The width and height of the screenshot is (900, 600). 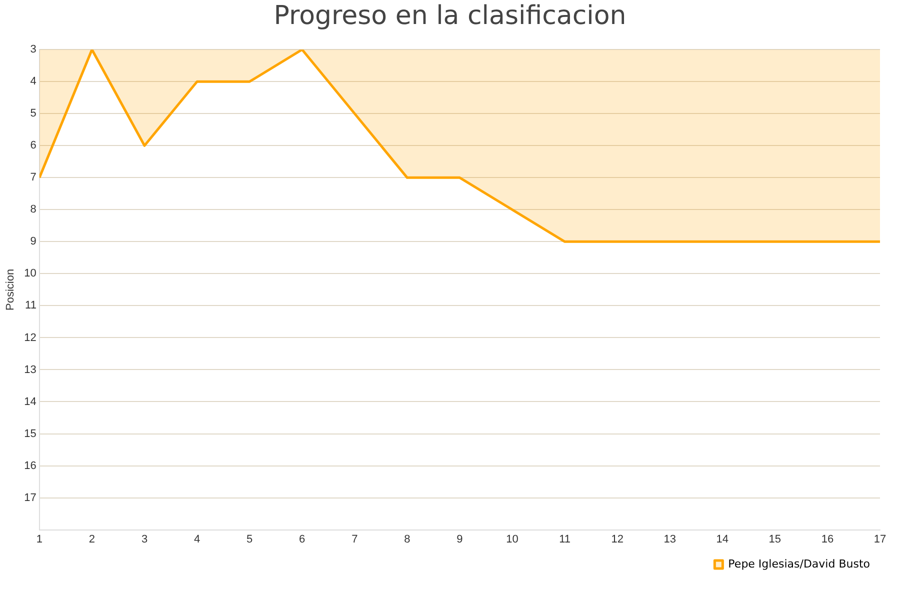 I want to click on x-tick-label: 15, so click(x=775, y=539).